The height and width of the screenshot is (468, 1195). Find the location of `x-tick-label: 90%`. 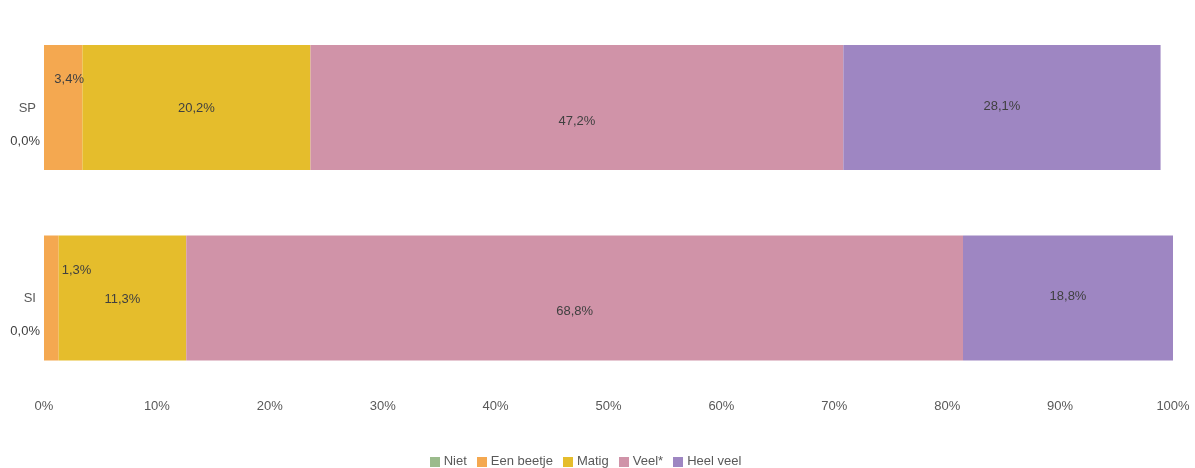

x-tick-label: 90% is located at coordinates (1060, 406).